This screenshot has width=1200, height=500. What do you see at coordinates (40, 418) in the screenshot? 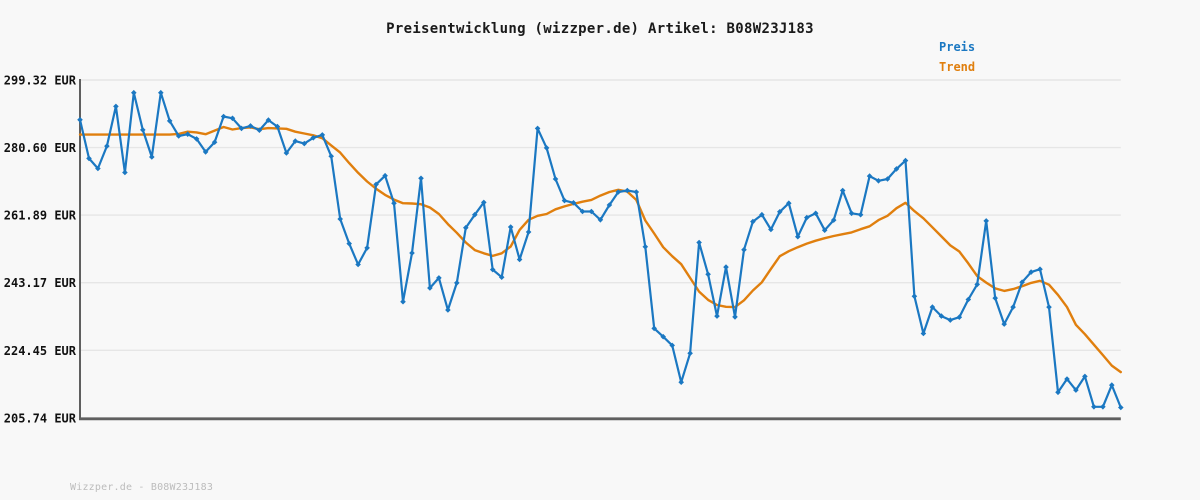
I see `y-tick-label: 205.74 EUR` at bounding box center [40, 418].